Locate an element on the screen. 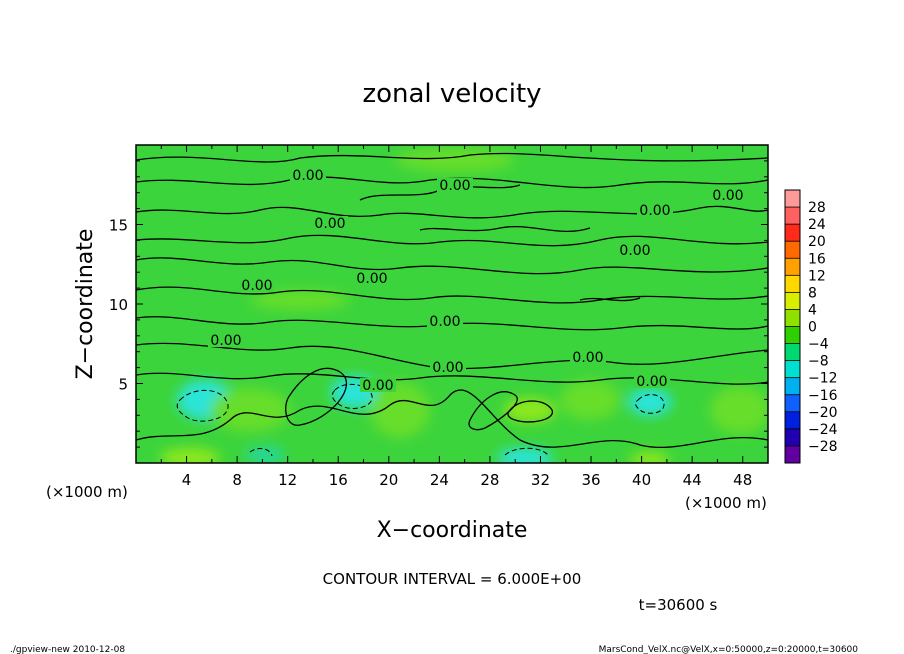 This screenshot has height=654, width=904. colorbar-label: 28 is located at coordinates (817, 208).